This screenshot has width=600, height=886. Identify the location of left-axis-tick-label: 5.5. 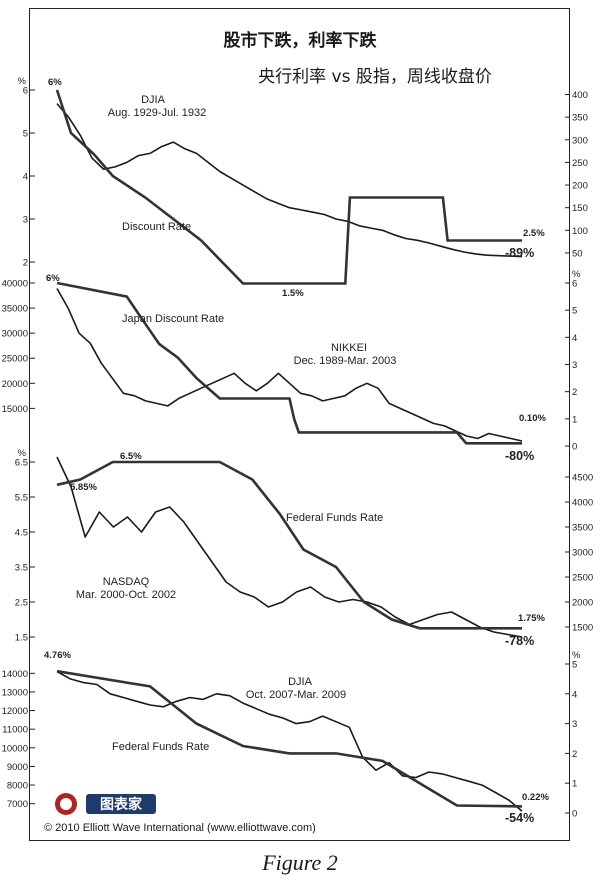
(21, 498).